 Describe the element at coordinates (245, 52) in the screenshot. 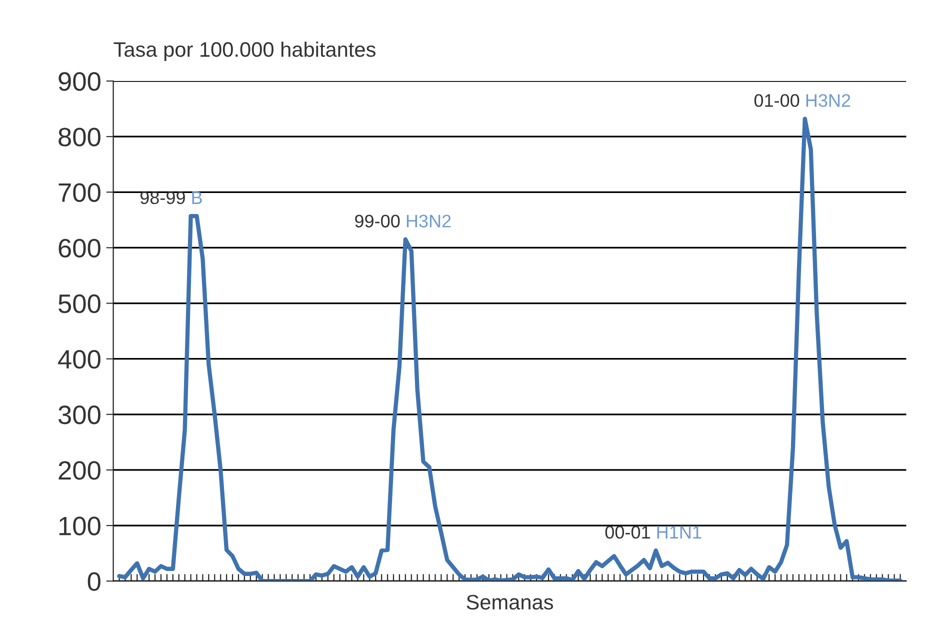

I see `y-axis-title: Tasa por 100.000 habitantes` at that location.